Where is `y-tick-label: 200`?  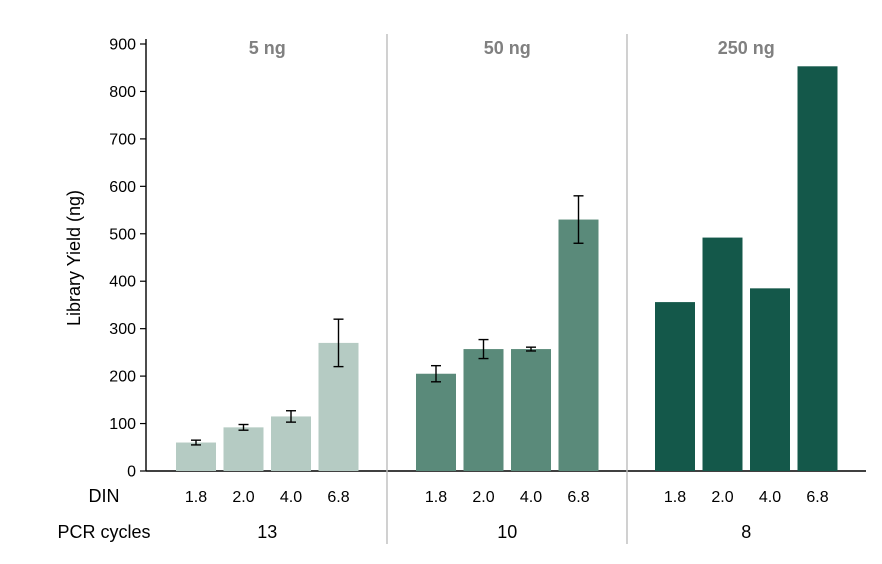
y-tick-label: 200 is located at coordinates (122, 377).